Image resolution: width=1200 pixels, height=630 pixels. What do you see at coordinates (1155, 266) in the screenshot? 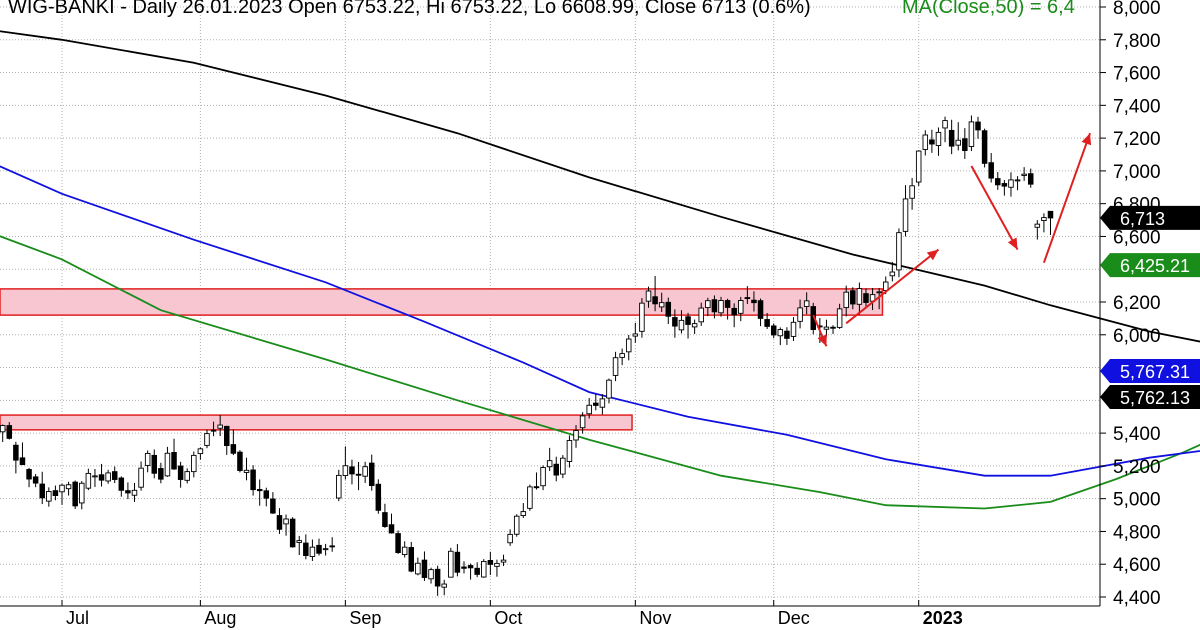
I see `price-badge-label: 6,425.21` at bounding box center [1155, 266].